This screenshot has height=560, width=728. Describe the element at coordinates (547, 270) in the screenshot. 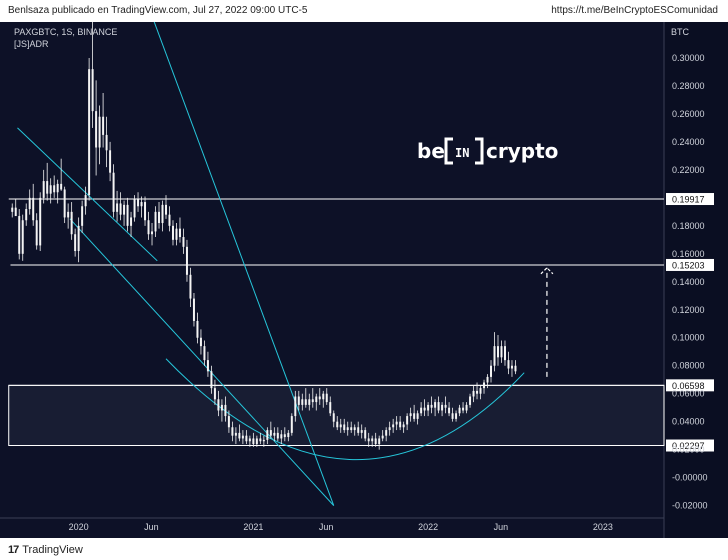

I see `arrowhead-icon` at that location.